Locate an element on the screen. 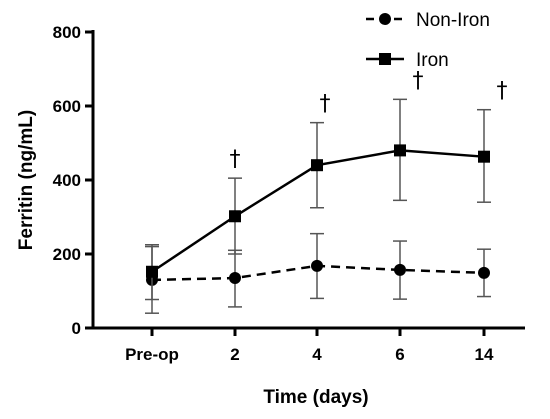  y-tick-label: 800 is located at coordinates (67, 32).